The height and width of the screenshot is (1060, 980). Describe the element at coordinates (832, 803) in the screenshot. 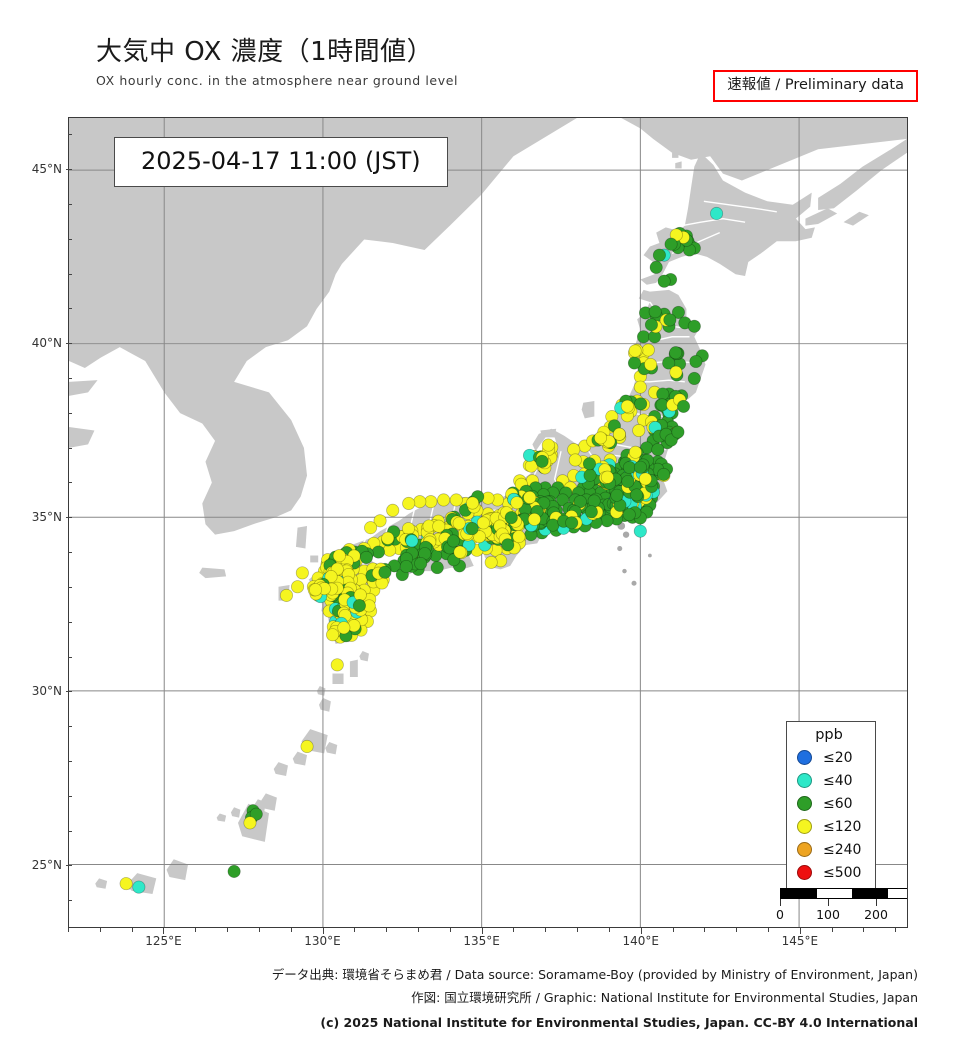

I see `legend-item-2: ≤60` at that location.